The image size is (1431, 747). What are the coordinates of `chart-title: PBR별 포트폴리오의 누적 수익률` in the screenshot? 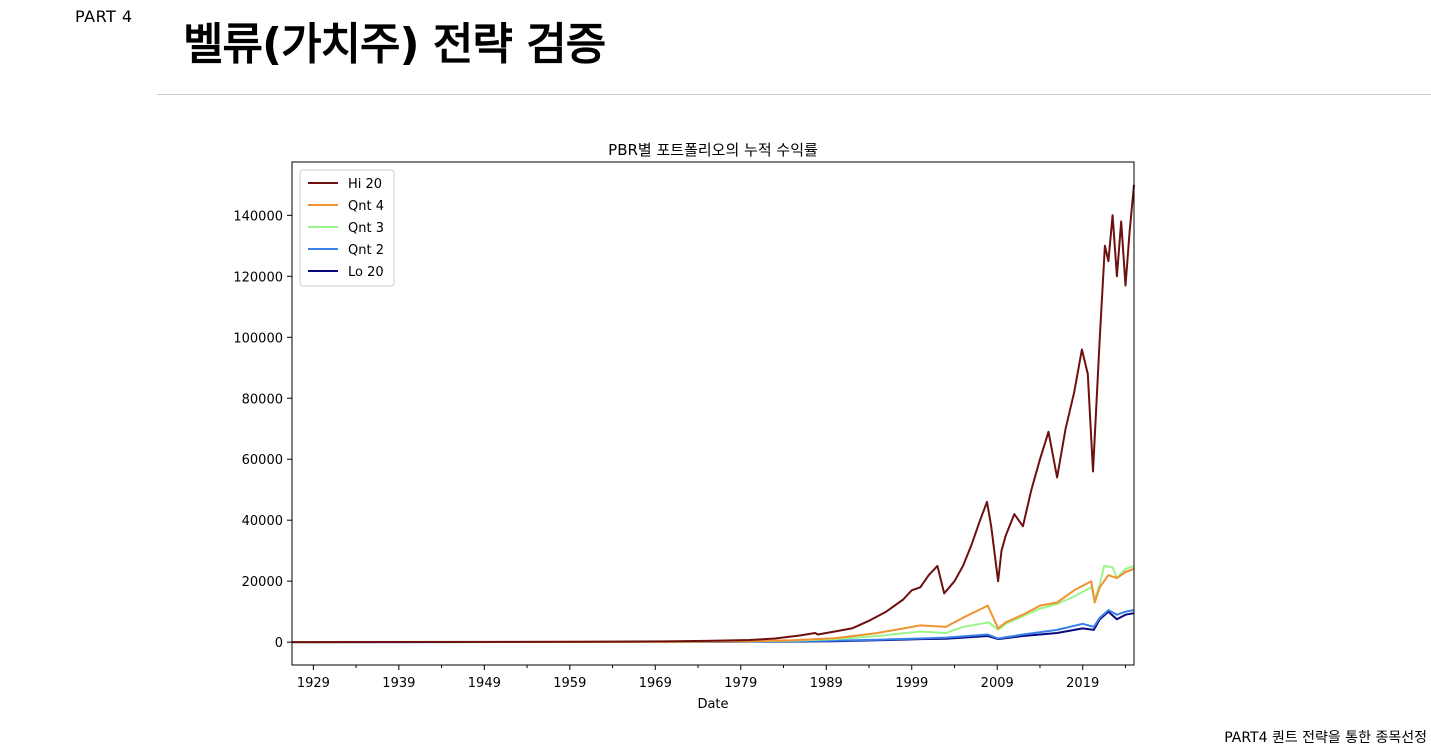 It's located at (713, 150).